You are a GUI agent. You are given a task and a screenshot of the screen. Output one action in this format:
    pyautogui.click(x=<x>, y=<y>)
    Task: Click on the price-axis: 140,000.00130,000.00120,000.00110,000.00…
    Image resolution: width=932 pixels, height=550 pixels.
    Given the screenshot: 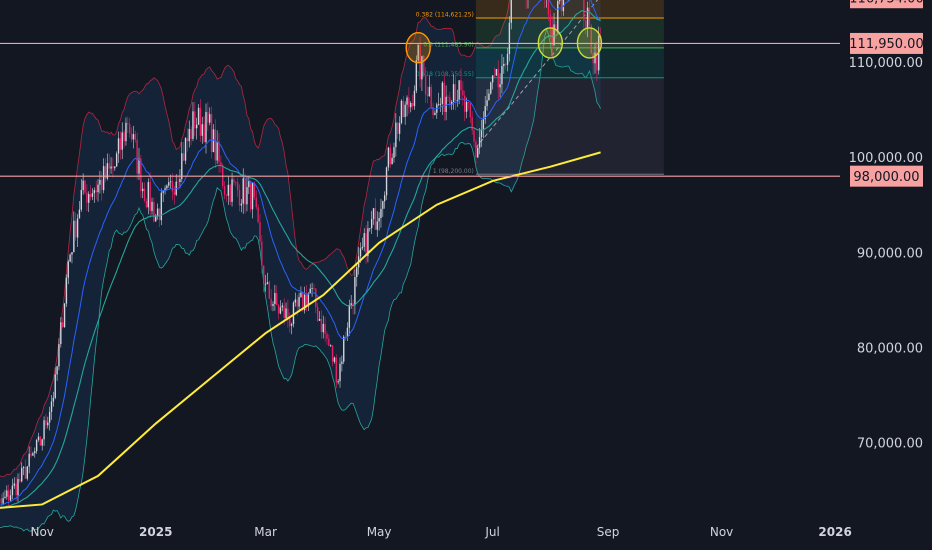 What is the action you would take?
    pyautogui.click(x=886, y=226)
    